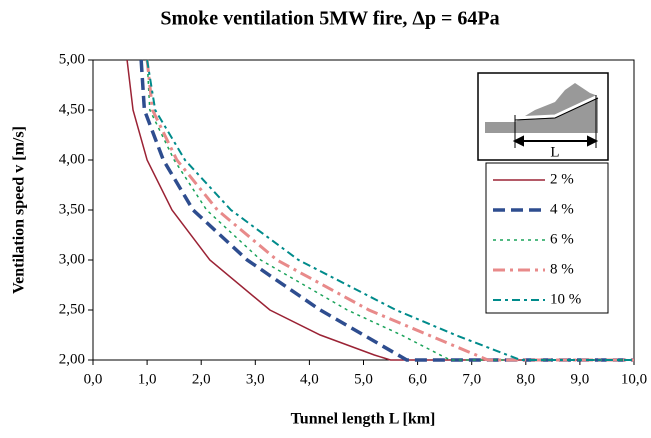 Image resolution: width=651 pixels, height=438 pixels. I want to click on x-tick-label: 6,0, so click(417, 379).